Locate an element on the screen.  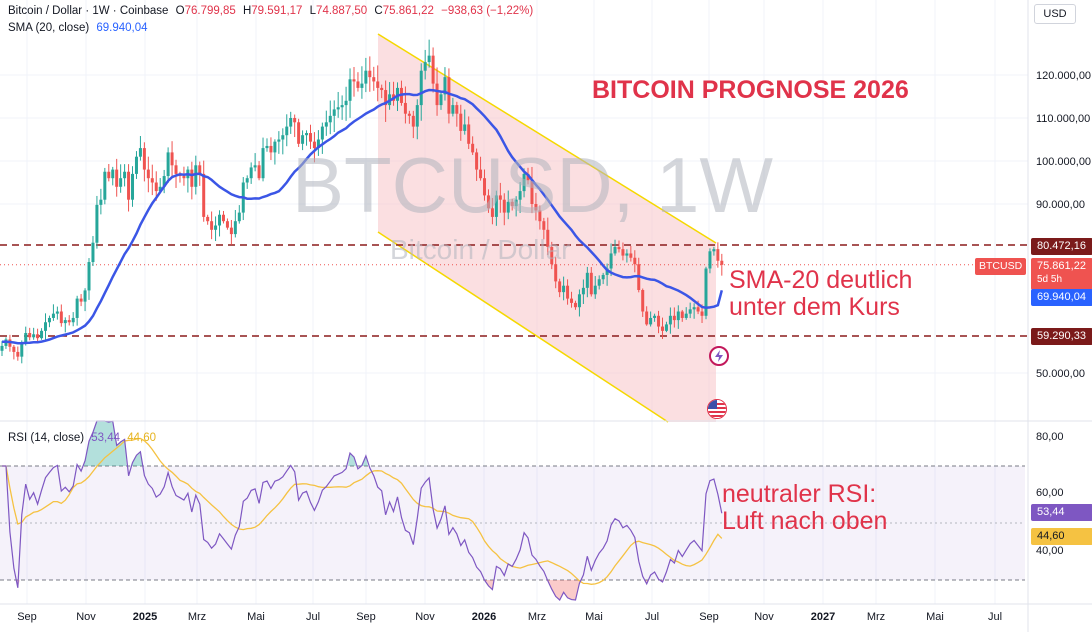
high-label: H is located at coordinates (247, 11).